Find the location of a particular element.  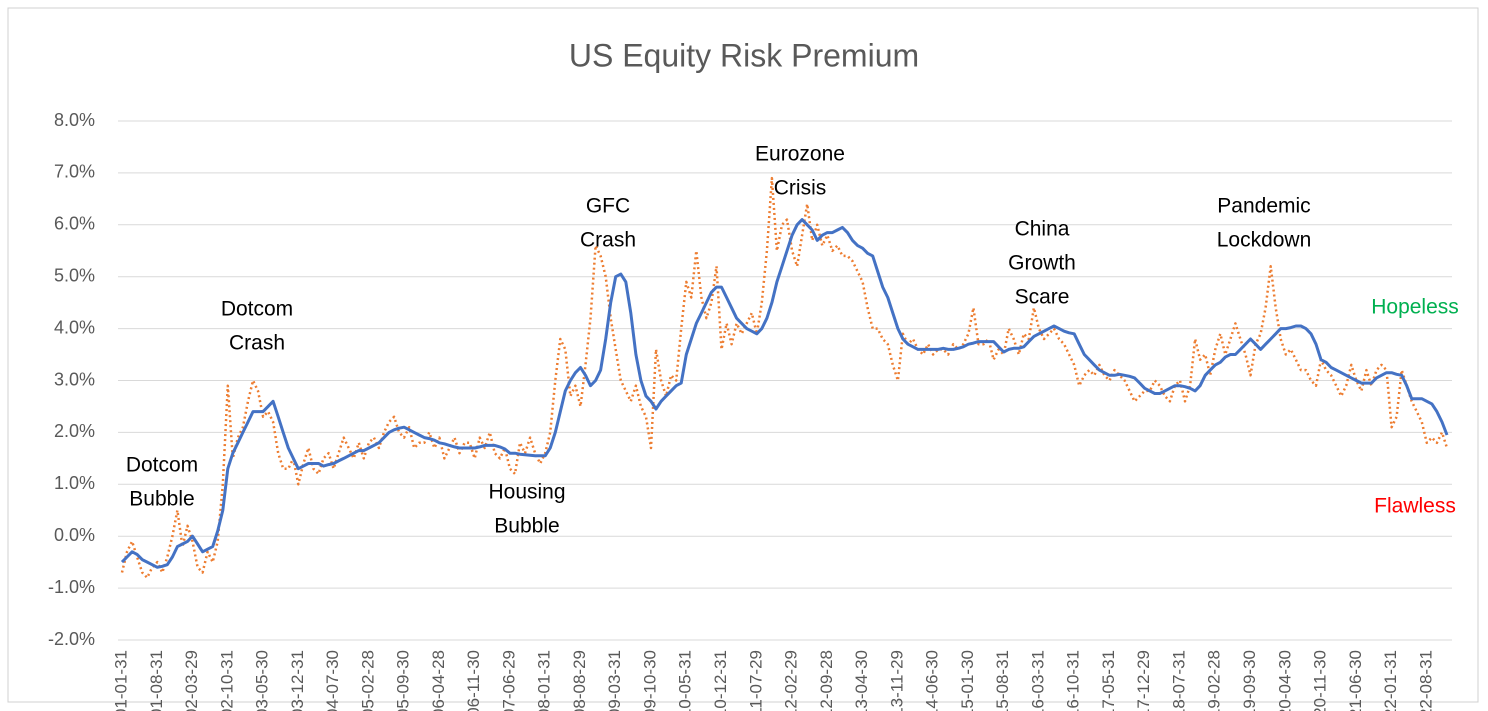

annotation-text: Flawless is located at coordinates (1415, 506).